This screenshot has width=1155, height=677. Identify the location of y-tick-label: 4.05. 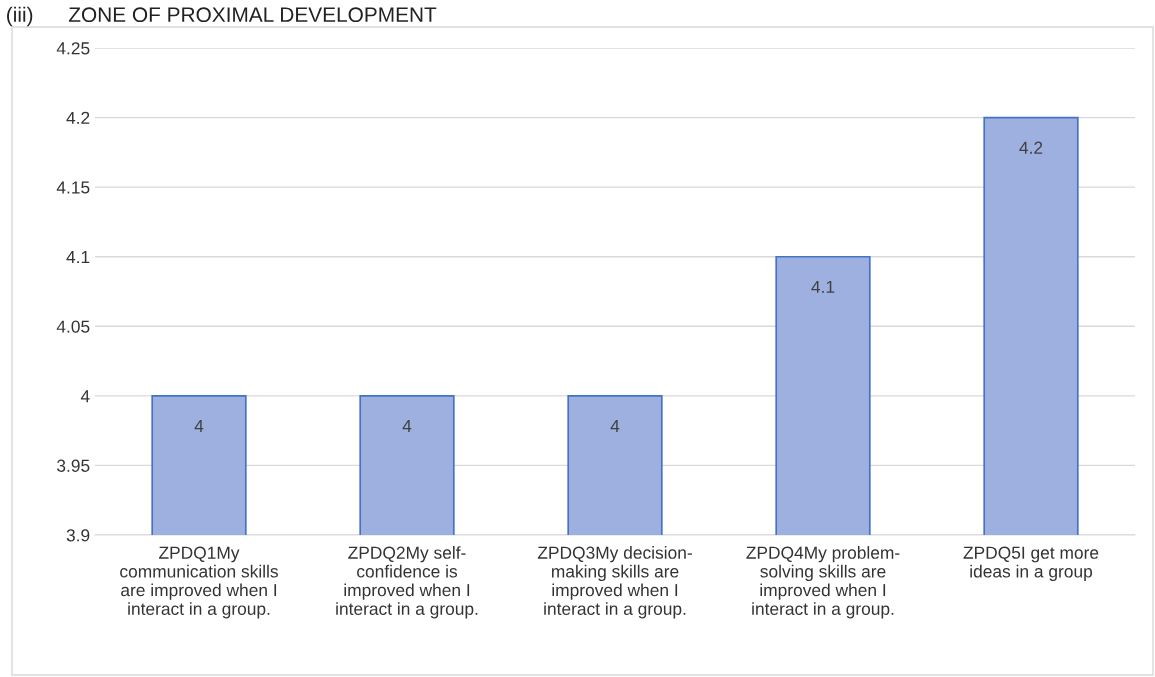
(73, 326).